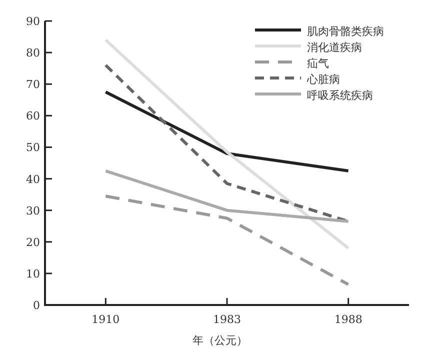 The height and width of the screenshot is (360, 434). Describe the element at coordinates (323, 79) in the screenshot. I see `legend-label: 心脏病` at that location.